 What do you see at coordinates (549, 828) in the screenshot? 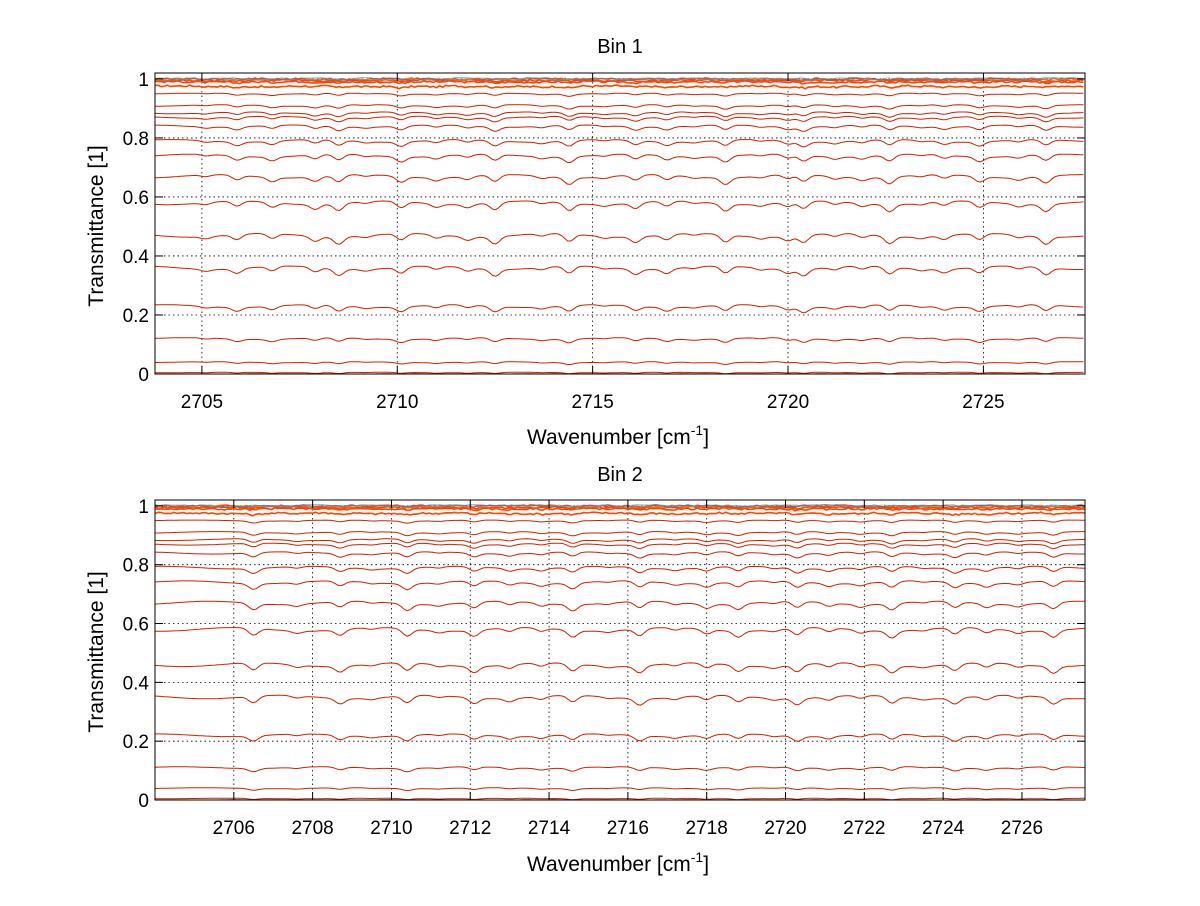
I see `x-tick-label: 2714` at bounding box center [549, 828].